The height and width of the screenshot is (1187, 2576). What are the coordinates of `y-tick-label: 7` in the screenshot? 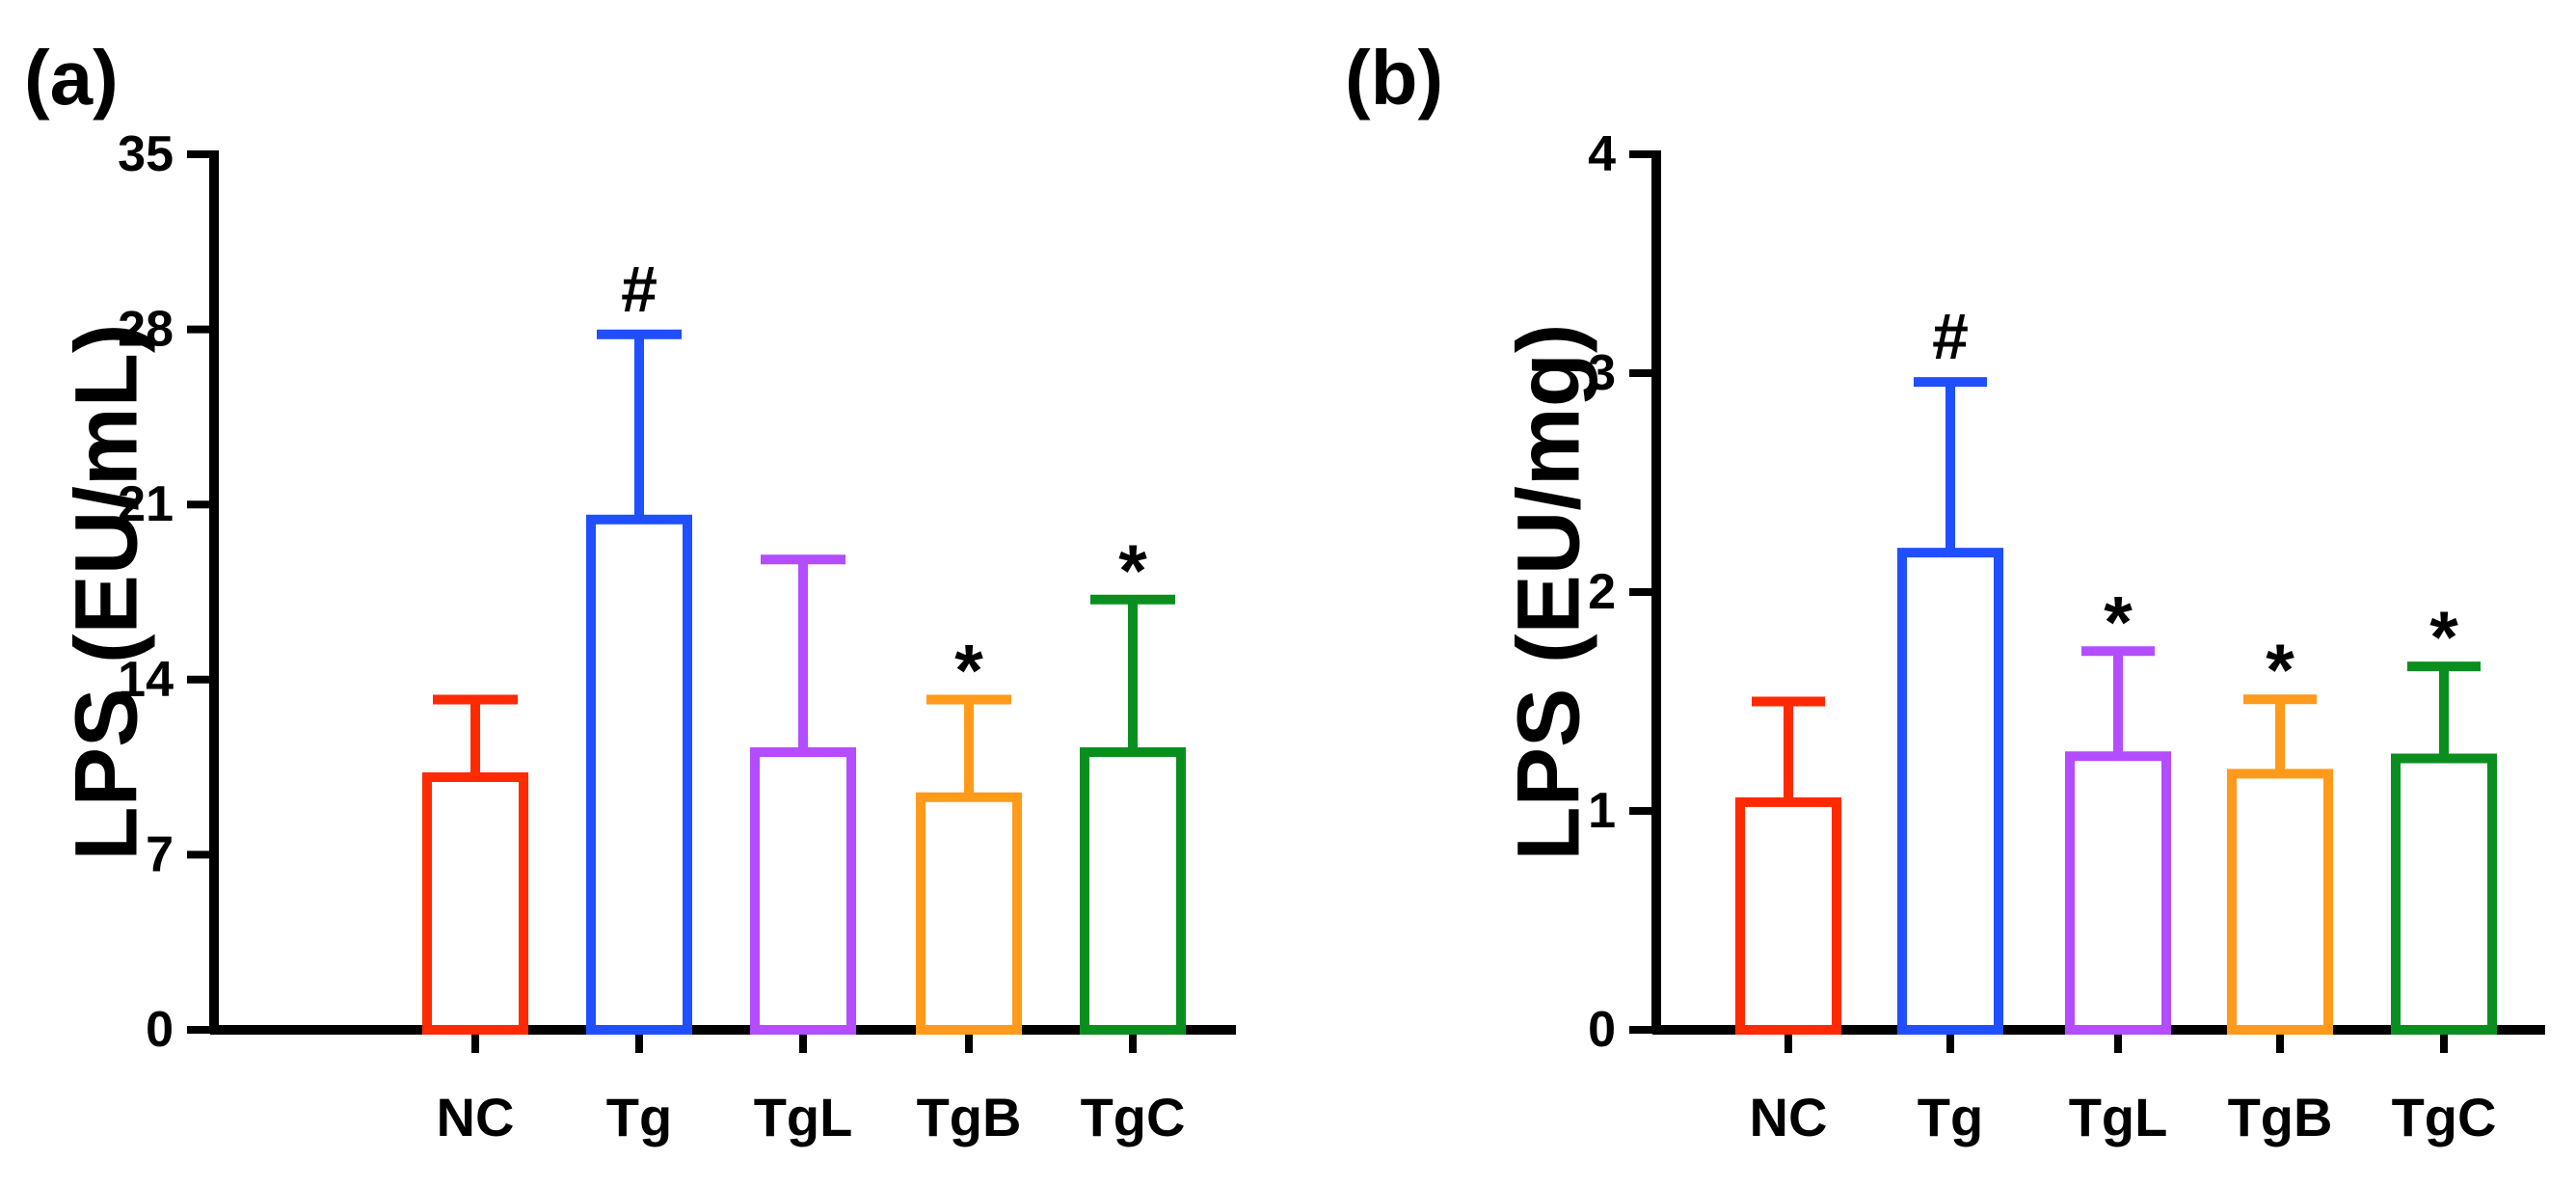 It's located at (160, 854).